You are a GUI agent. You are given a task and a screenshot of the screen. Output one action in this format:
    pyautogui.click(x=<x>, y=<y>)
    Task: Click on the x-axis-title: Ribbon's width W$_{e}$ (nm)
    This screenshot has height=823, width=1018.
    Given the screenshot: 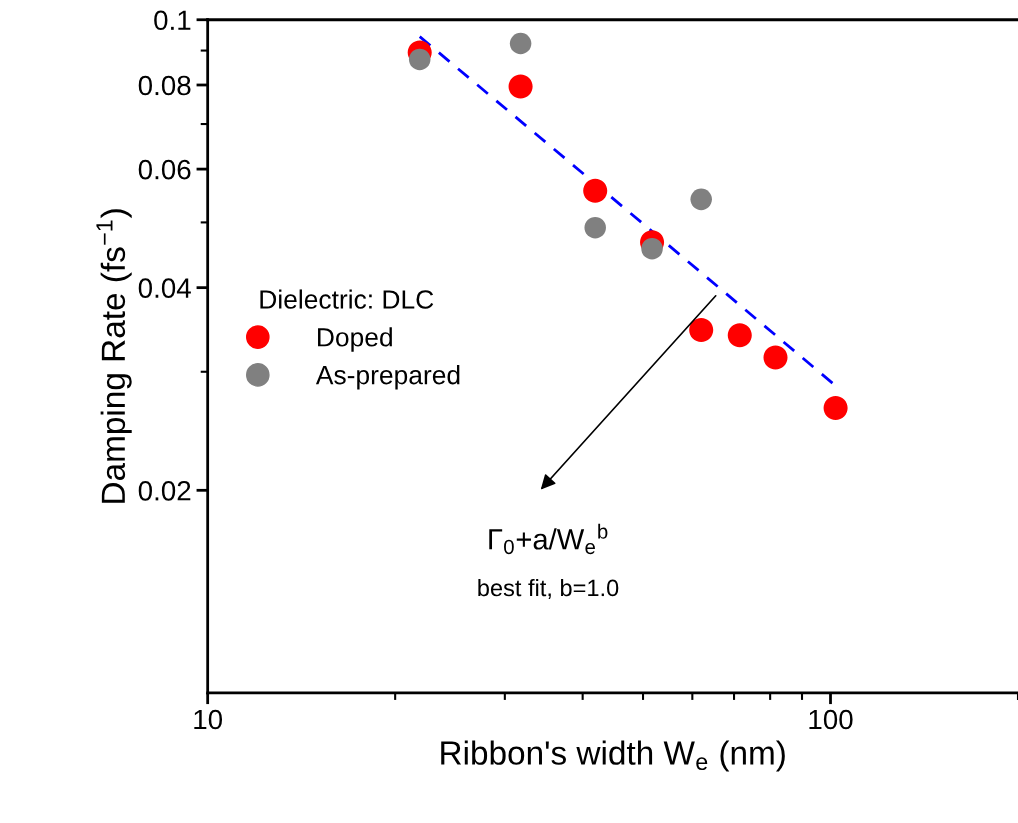 What is the action you would take?
    pyautogui.click(x=613, y=756)
    